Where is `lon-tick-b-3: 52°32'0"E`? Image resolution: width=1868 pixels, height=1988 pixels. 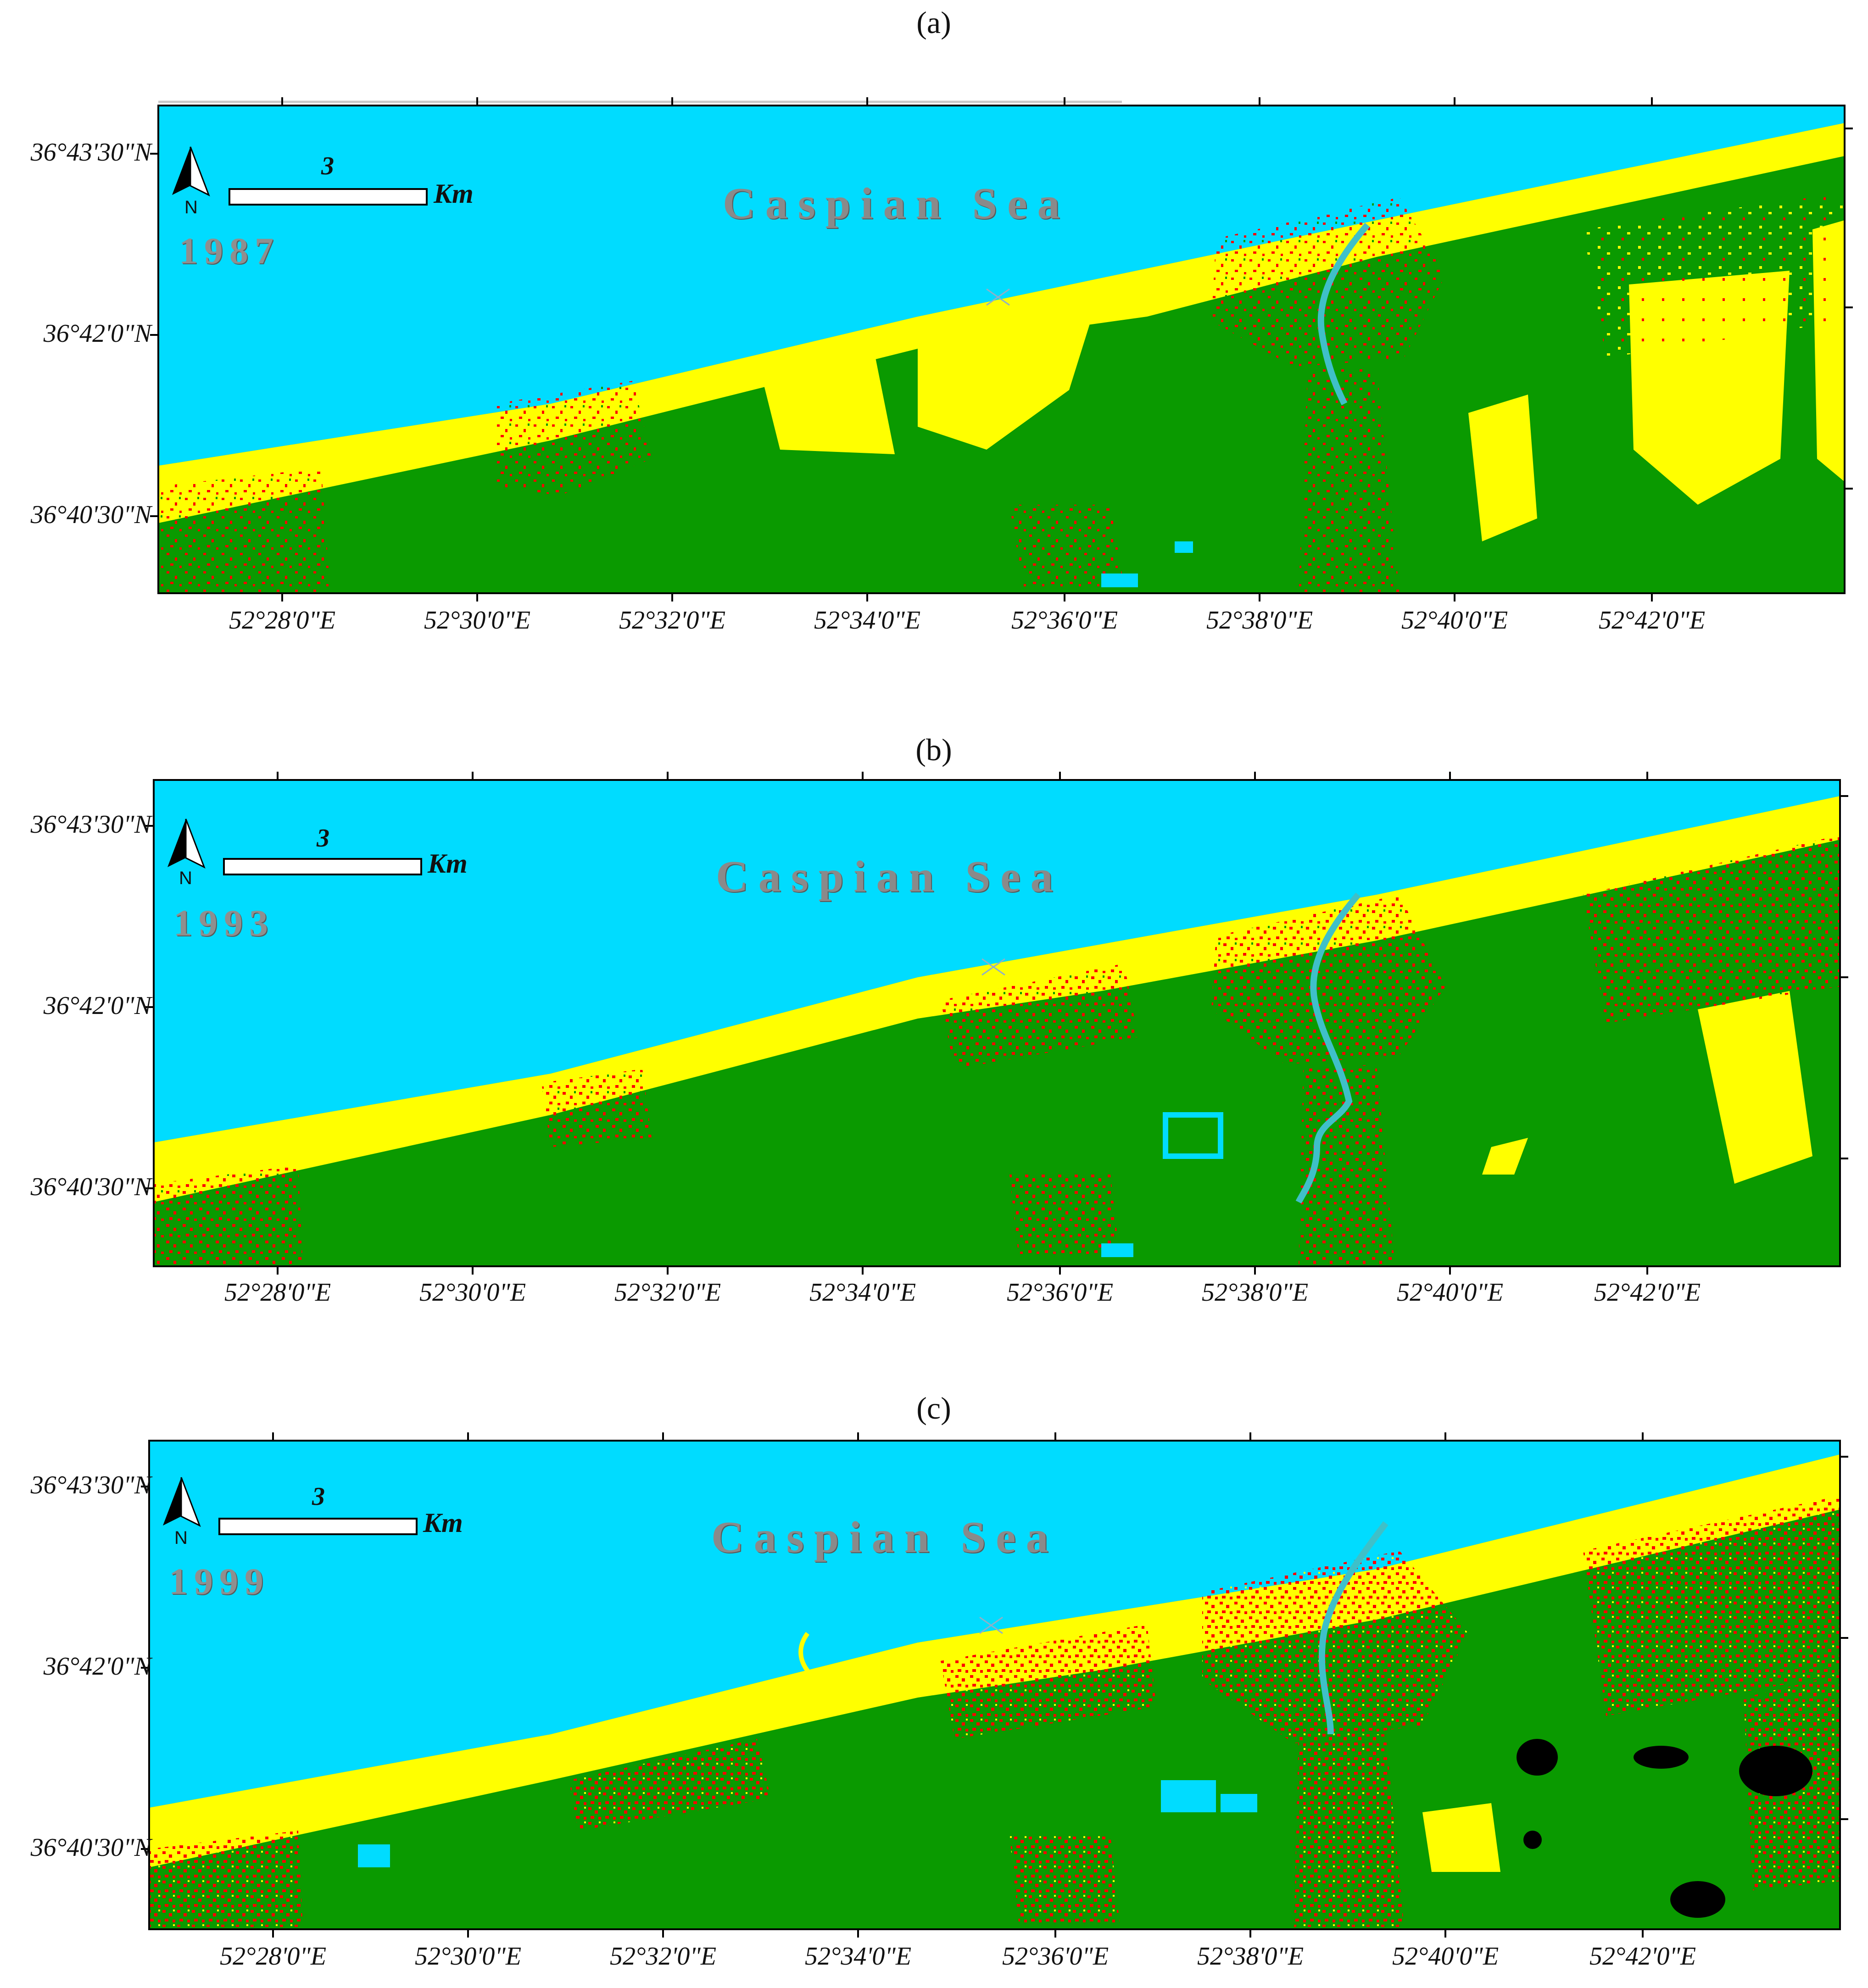 lon-tick-b-3: 52°32'0"E is located at coordinates (667, 1292).